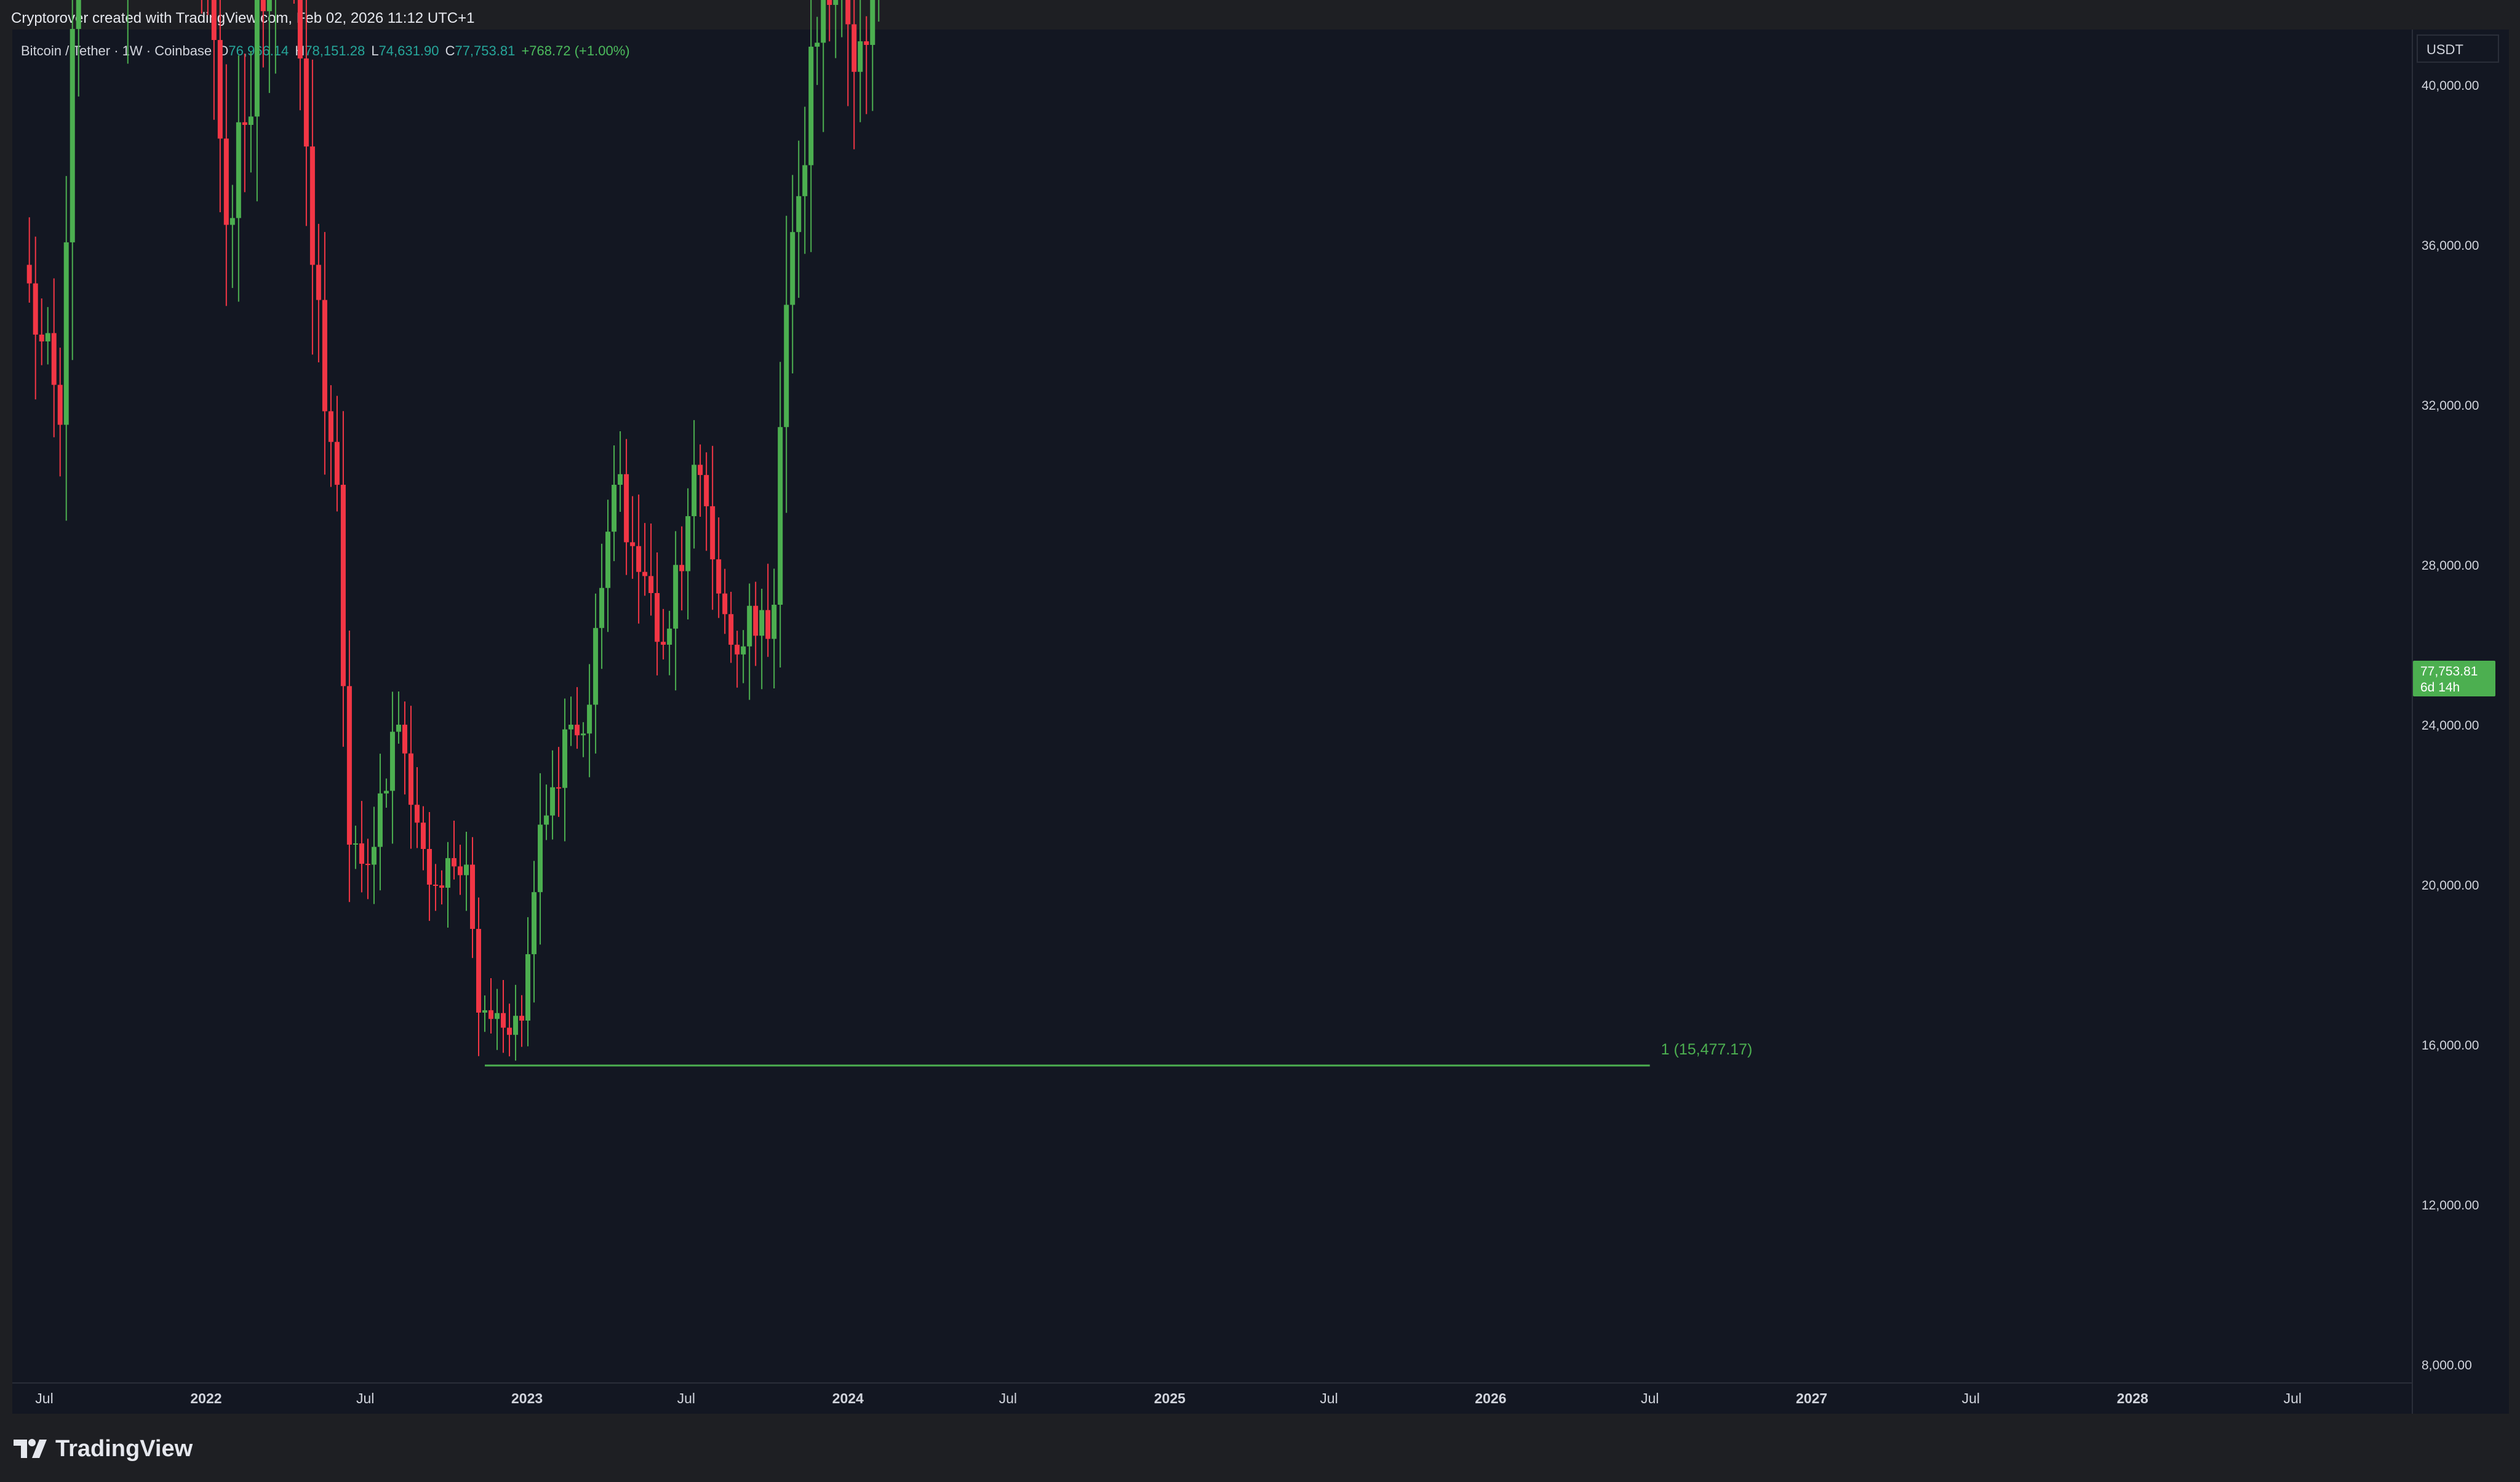  I want to click on tradingview-brand: TradingView, so click(124, 1449).